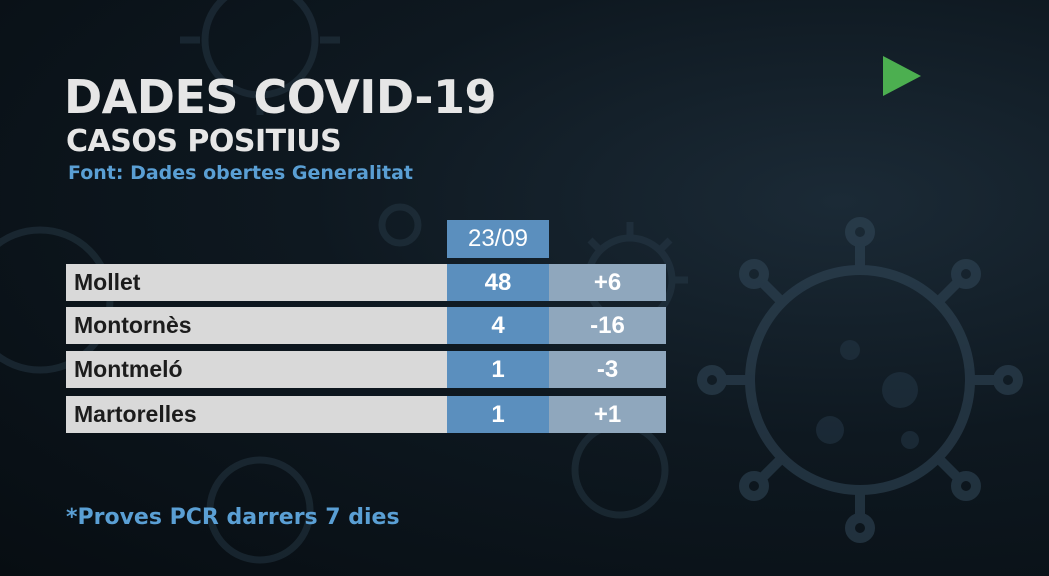 Image resolution: width=1049 pixels, height=576 pixels. I want to click on case-change: +6, so click(607, 282).